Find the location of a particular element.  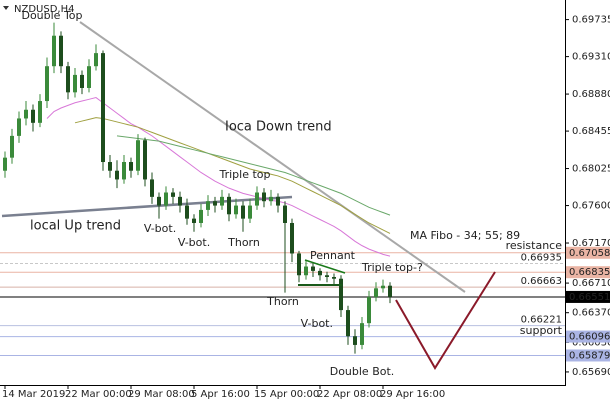

price-box-label: 0.65879 is located at coordinates (589, 355).